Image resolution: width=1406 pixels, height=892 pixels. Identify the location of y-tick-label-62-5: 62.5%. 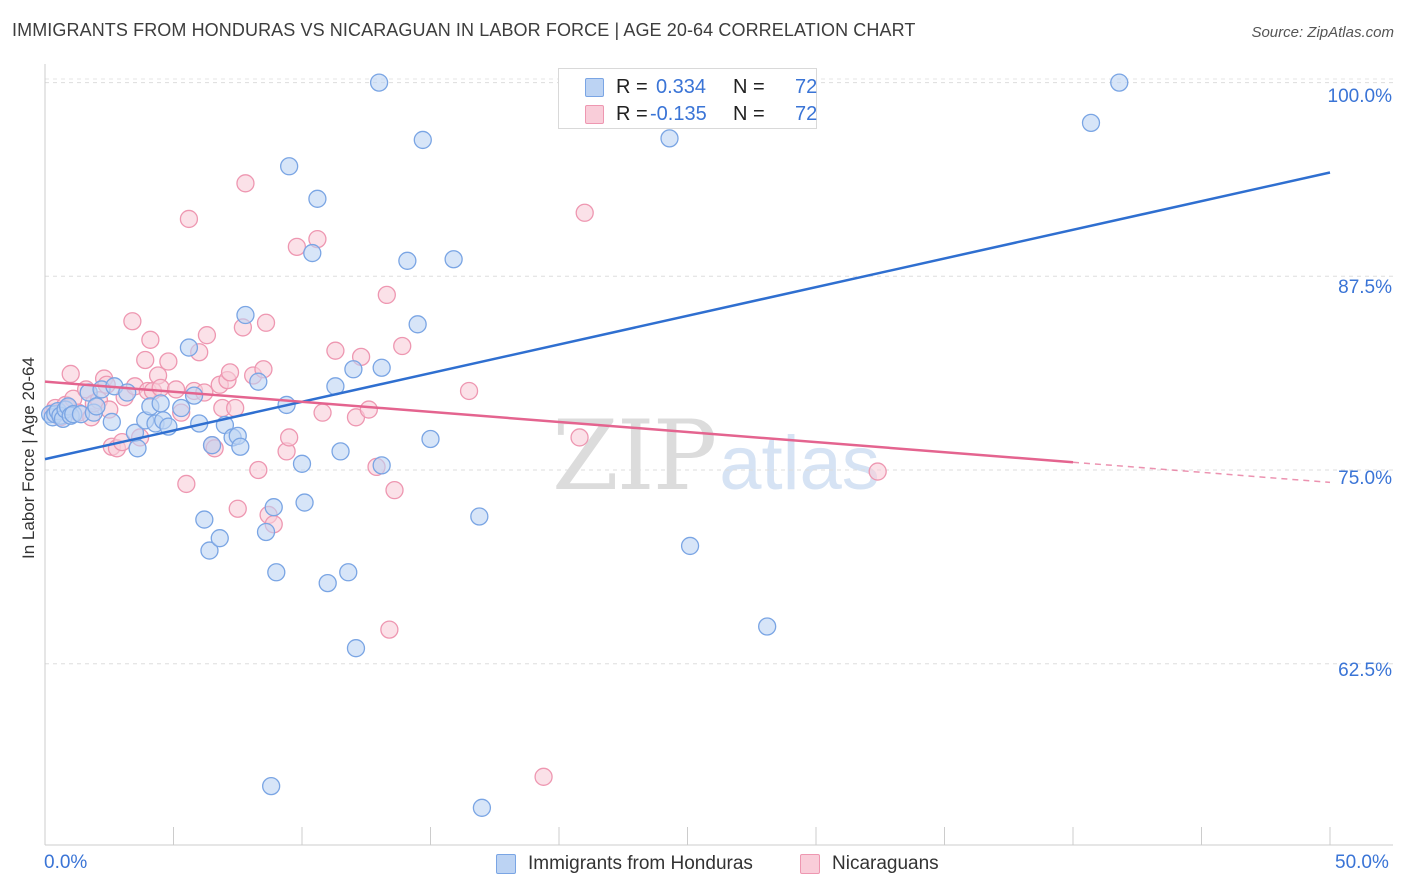
(1365, 670).